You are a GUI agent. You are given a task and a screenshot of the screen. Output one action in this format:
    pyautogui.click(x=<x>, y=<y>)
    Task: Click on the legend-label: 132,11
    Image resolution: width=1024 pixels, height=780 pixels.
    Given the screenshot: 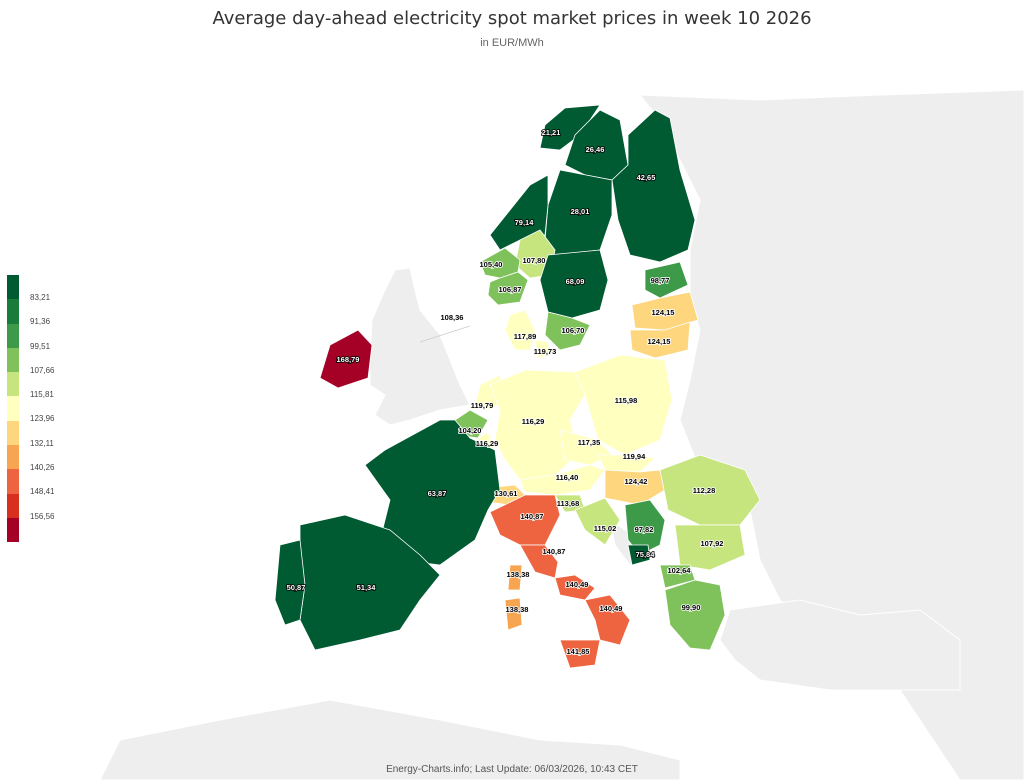 What is the action you would take?
    pyautogui.click(x=42, y=443)
    